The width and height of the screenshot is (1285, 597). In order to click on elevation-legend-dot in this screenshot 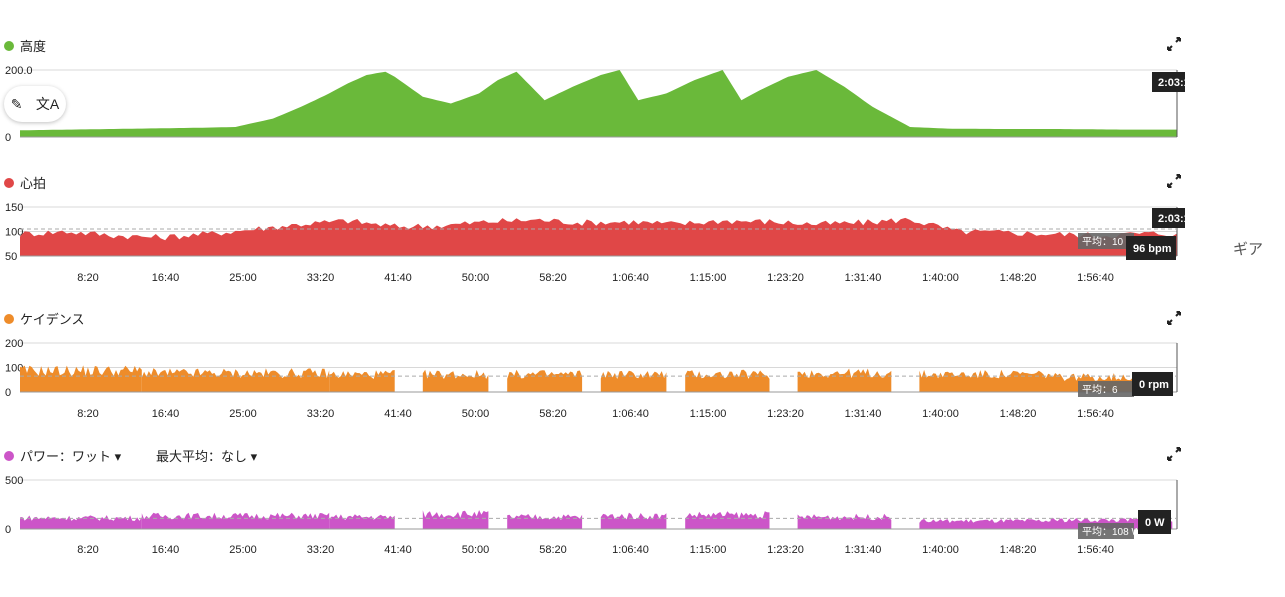, I will do `click(9, 45)`.